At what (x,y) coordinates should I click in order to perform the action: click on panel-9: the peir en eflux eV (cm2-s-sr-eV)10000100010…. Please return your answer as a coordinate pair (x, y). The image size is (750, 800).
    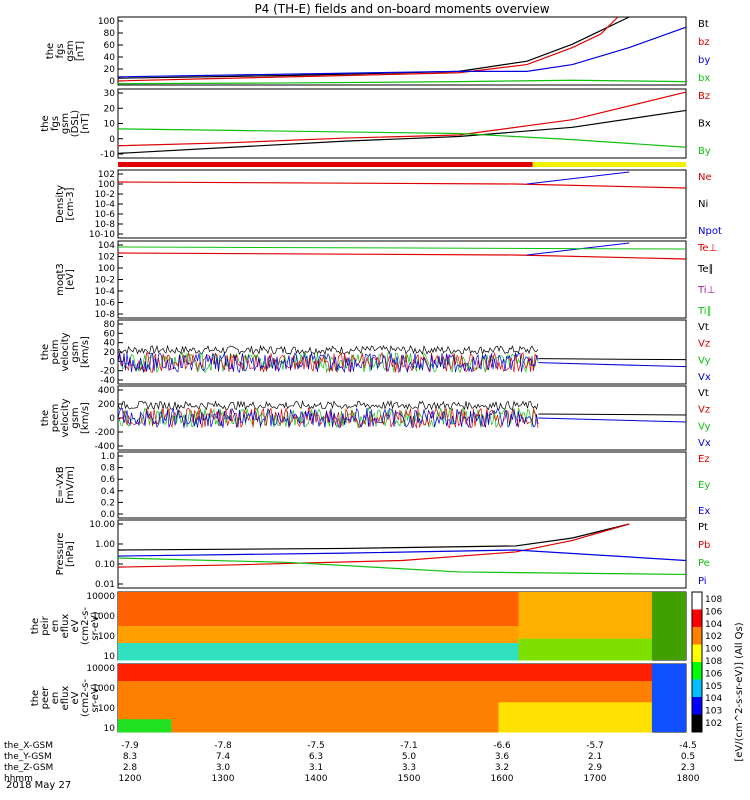
    Looking at the image, I should click on (358, 626).